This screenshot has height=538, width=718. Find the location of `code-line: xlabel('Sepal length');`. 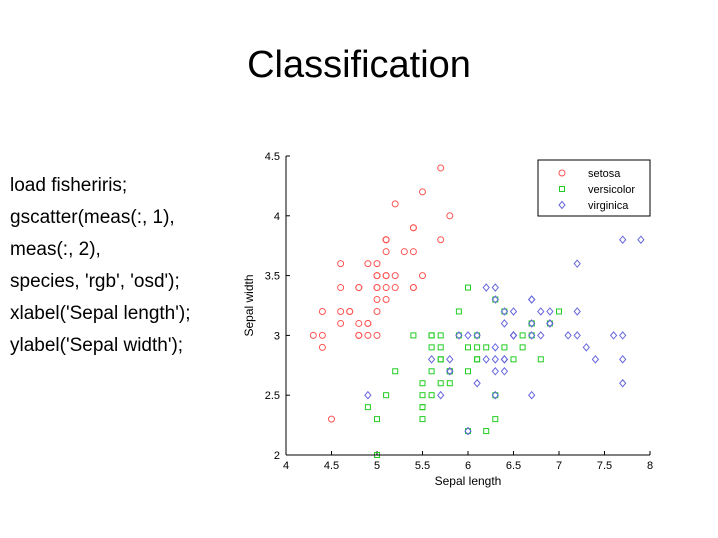

code-line: xlabel('Sepal length'); is located at coordinates (100, 313).